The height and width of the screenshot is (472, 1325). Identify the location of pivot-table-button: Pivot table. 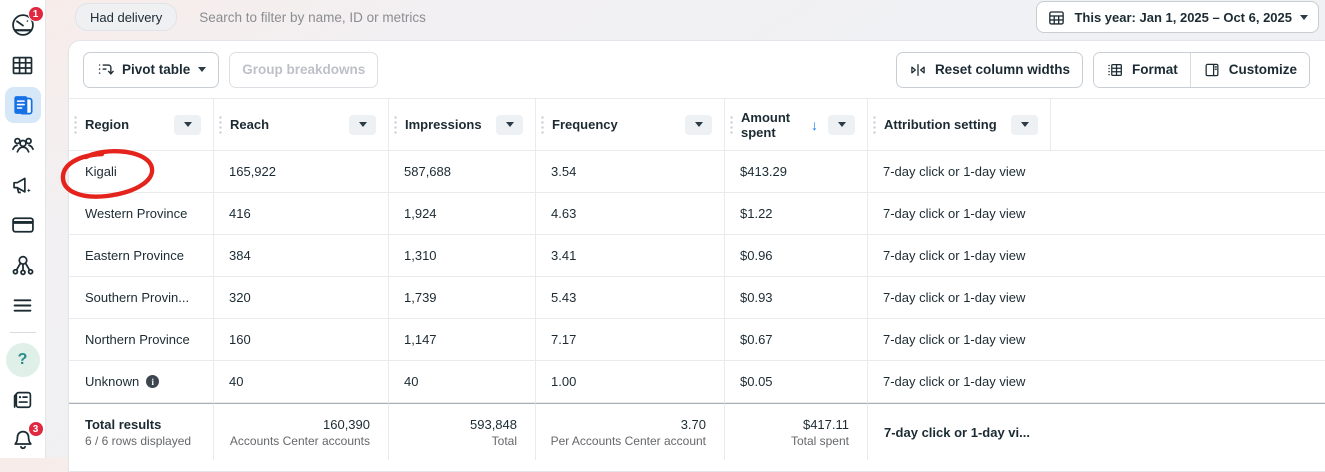
(151, 69).